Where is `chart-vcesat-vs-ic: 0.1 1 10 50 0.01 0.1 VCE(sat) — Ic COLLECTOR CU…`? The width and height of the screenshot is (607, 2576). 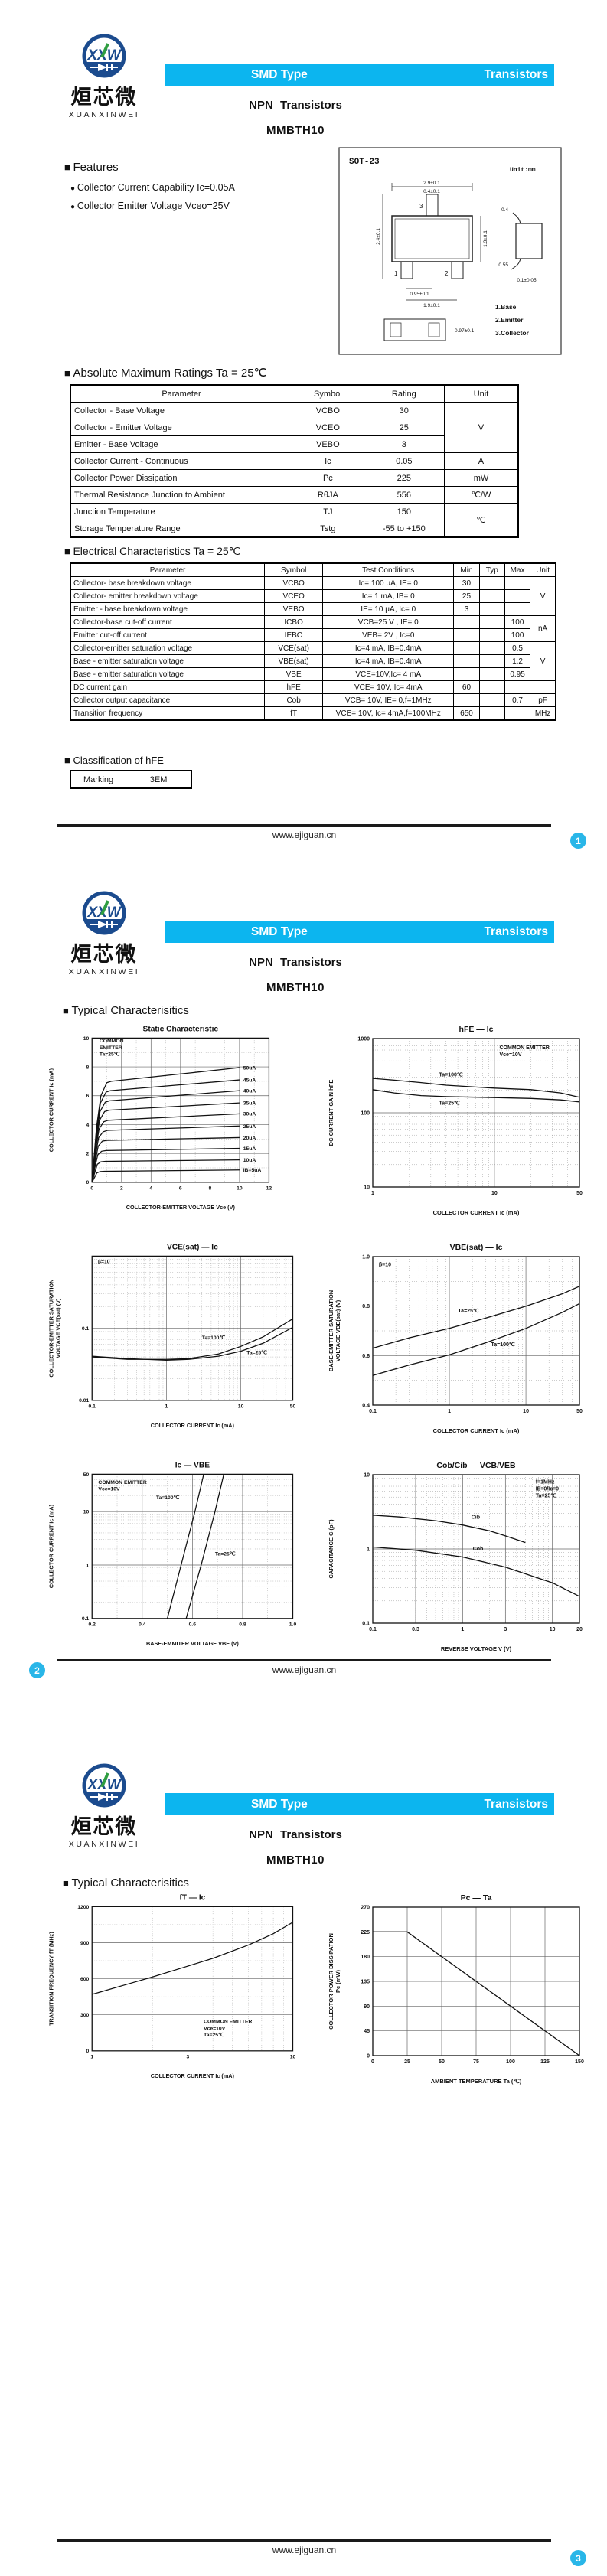
chart-vcesat-vs-ic: 0.1 1 10 50 0.01 0.1 VCE(sat) — Ic COLLECTOR CU… is located at coordinates (176, 1336).